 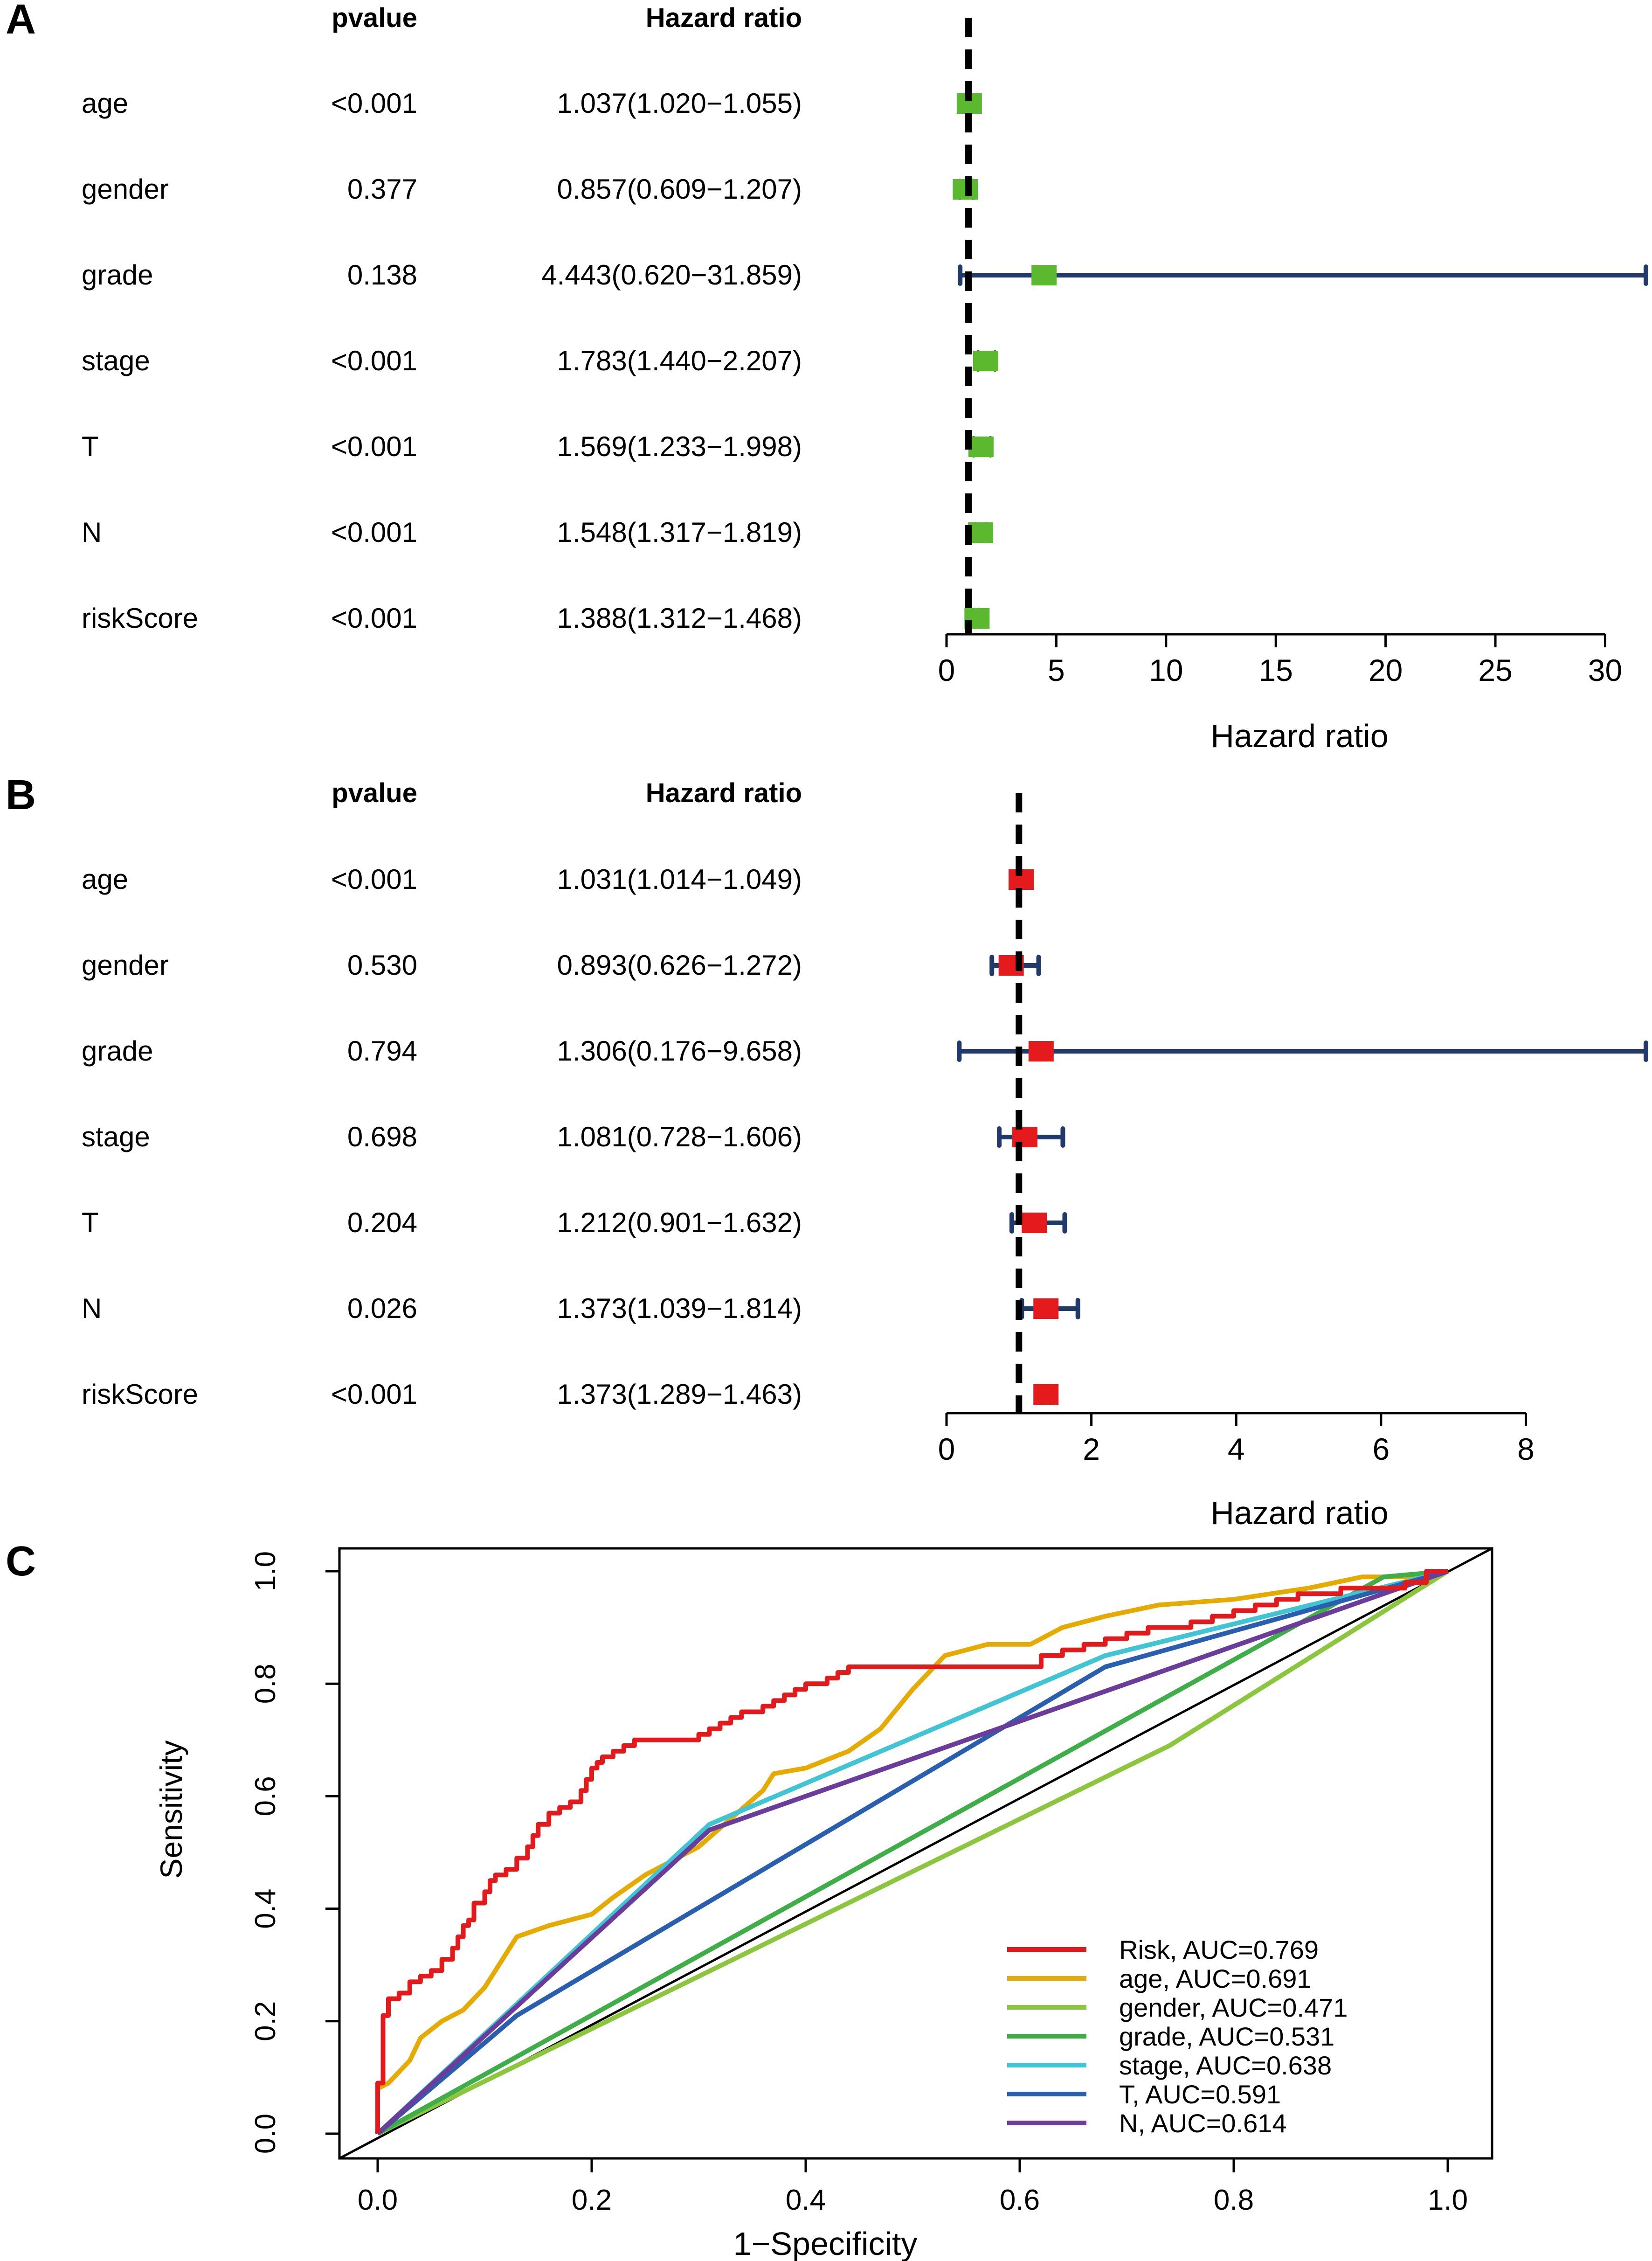 What do you see at coordinates (1203, 2123) in the screenshot?
I see `legend-entry: N, AUC=0.614` at bounding box center [1203, 2123].